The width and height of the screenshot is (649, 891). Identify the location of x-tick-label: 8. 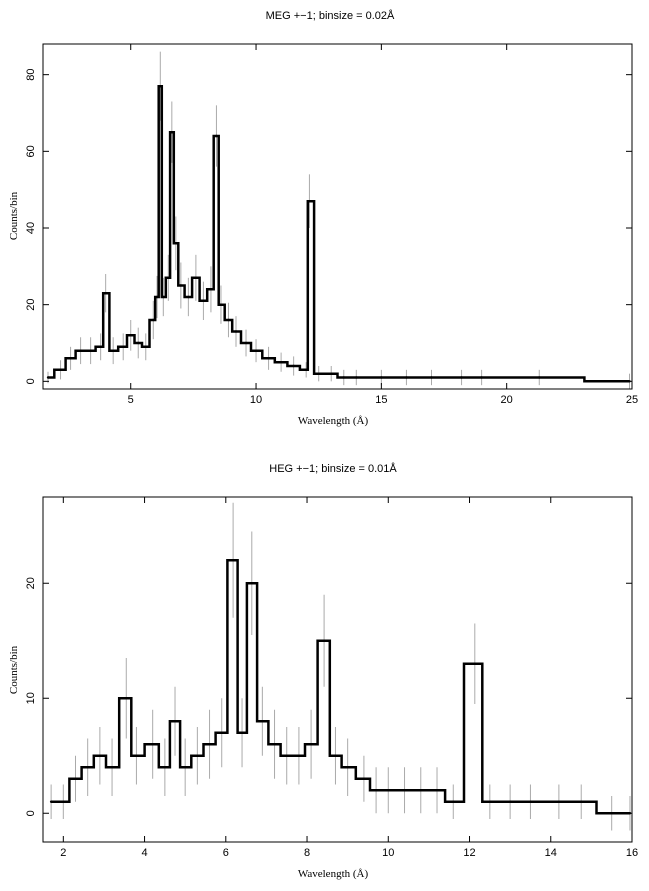
(307, 853).